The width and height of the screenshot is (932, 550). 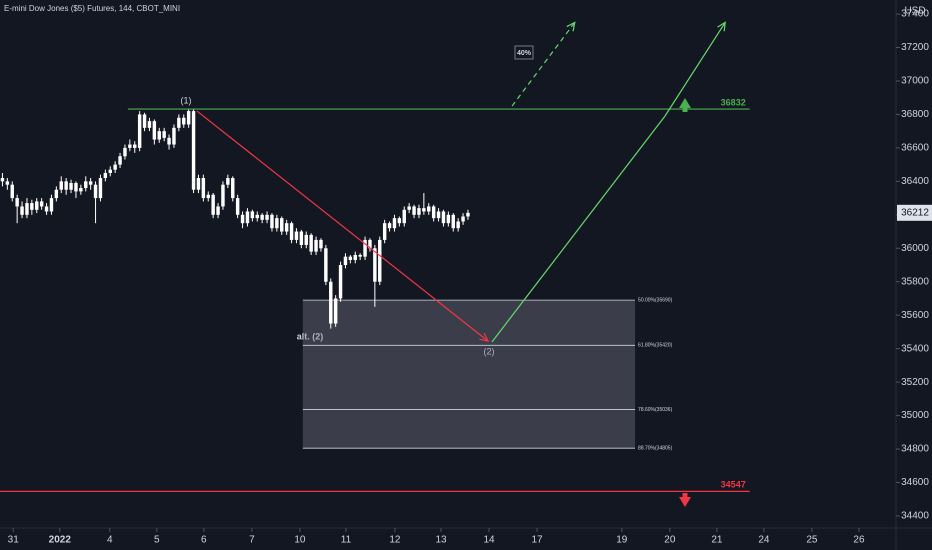 What do you see at coordinates (915, 449) in the screenshot?
I see `y-tick-label: 34800` at bounding box center [915, 449].